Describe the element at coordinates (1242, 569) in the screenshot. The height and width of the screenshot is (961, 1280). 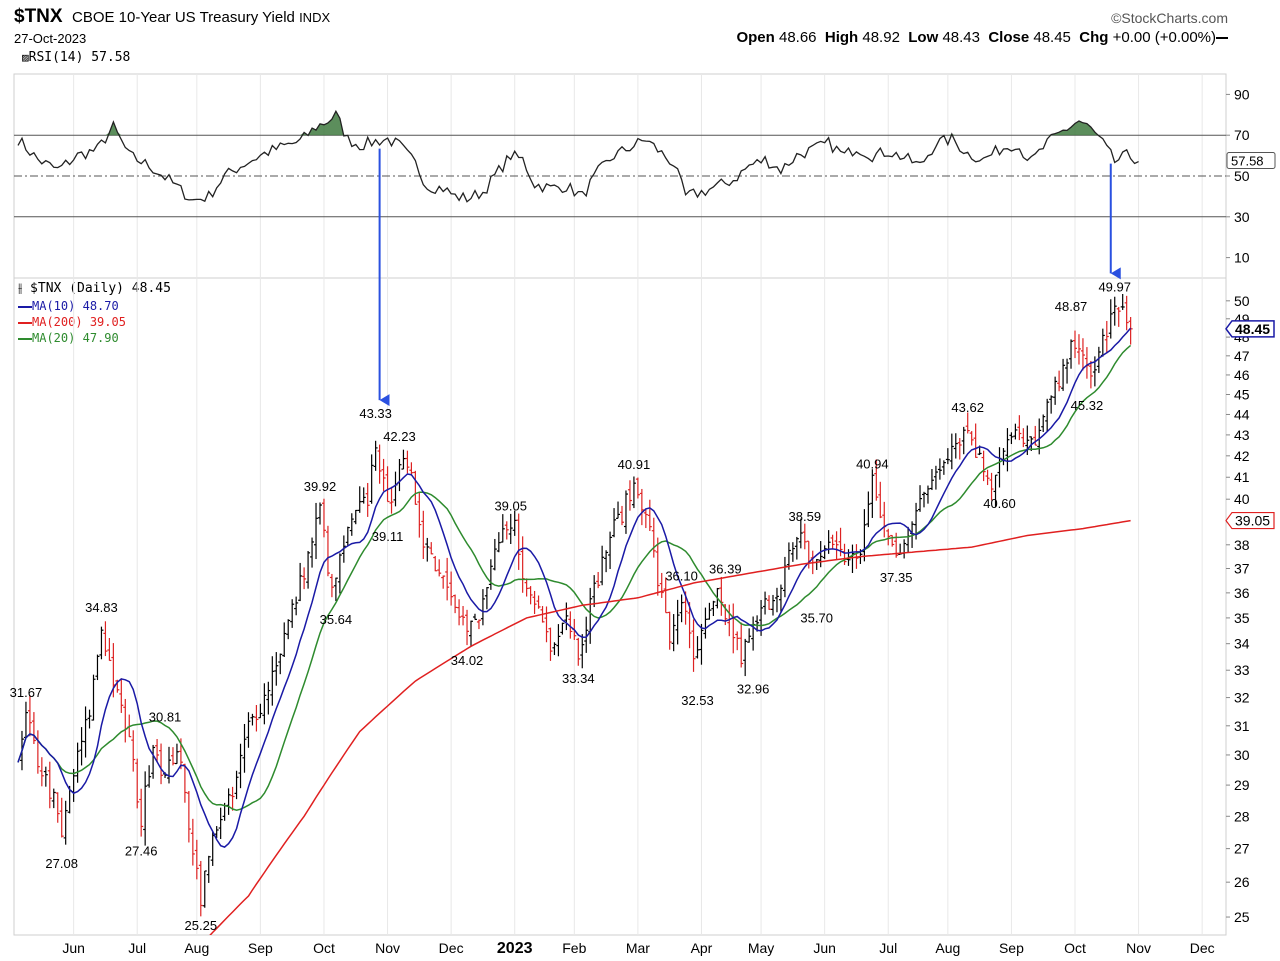
I see `price-tick-label: 37` at that location.